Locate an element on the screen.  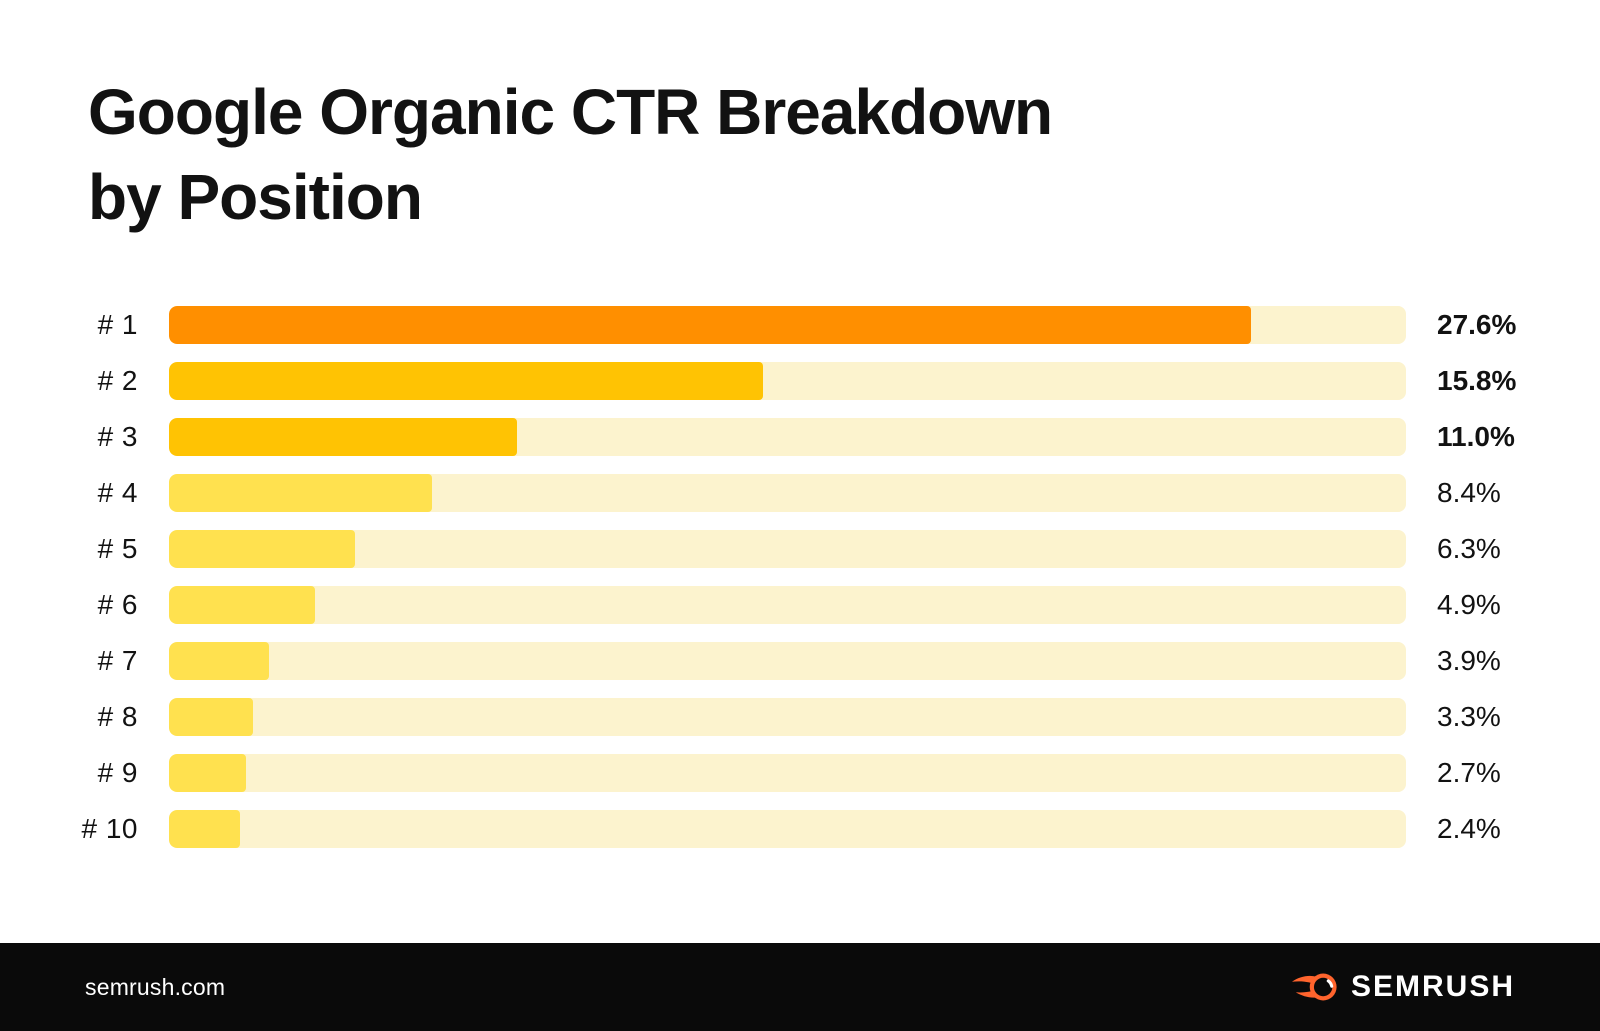
bar-row-7: # 7 3.9% is located at coordinates (800, 661).